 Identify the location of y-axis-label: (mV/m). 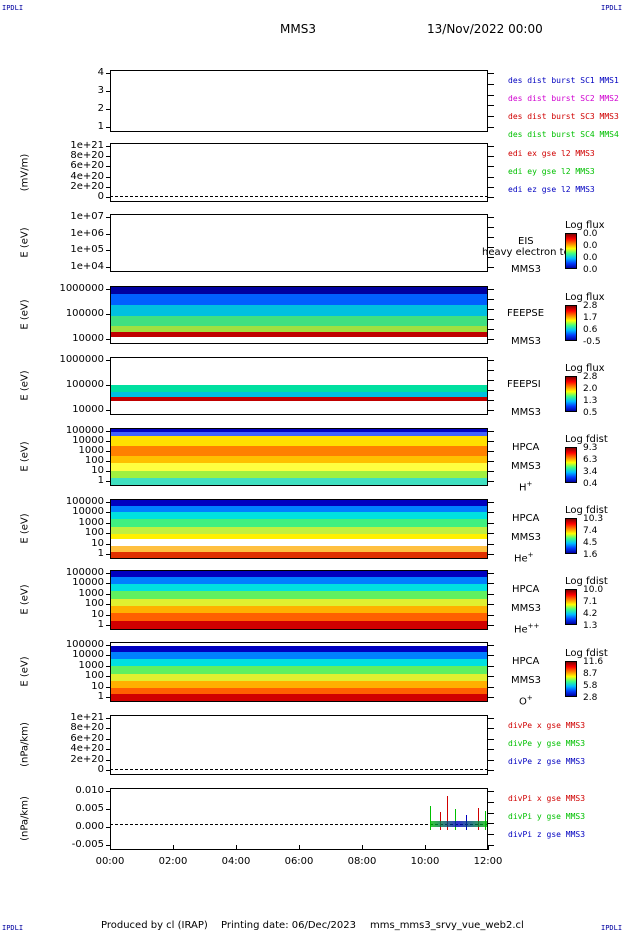
(25, 172).